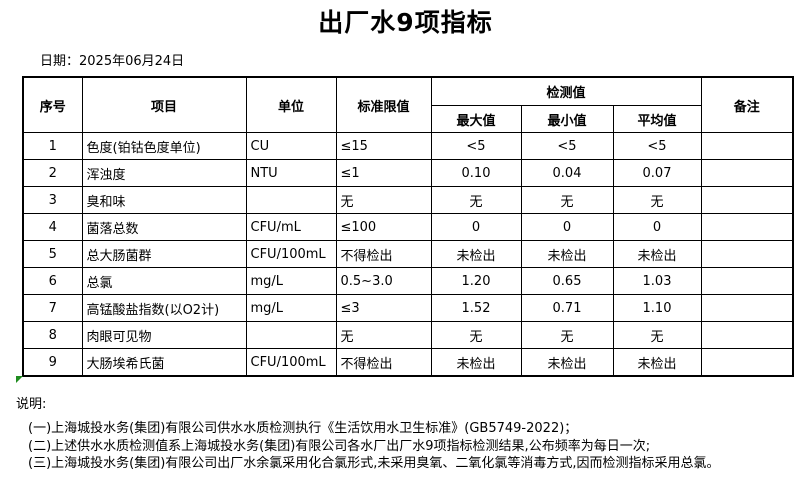 The width and height of the screenshot is (811, 492). What do you see at coordinates (164, 227) in the screenshot?
I see `cell-item: 菌落总数` at bounding box center [164, 227].